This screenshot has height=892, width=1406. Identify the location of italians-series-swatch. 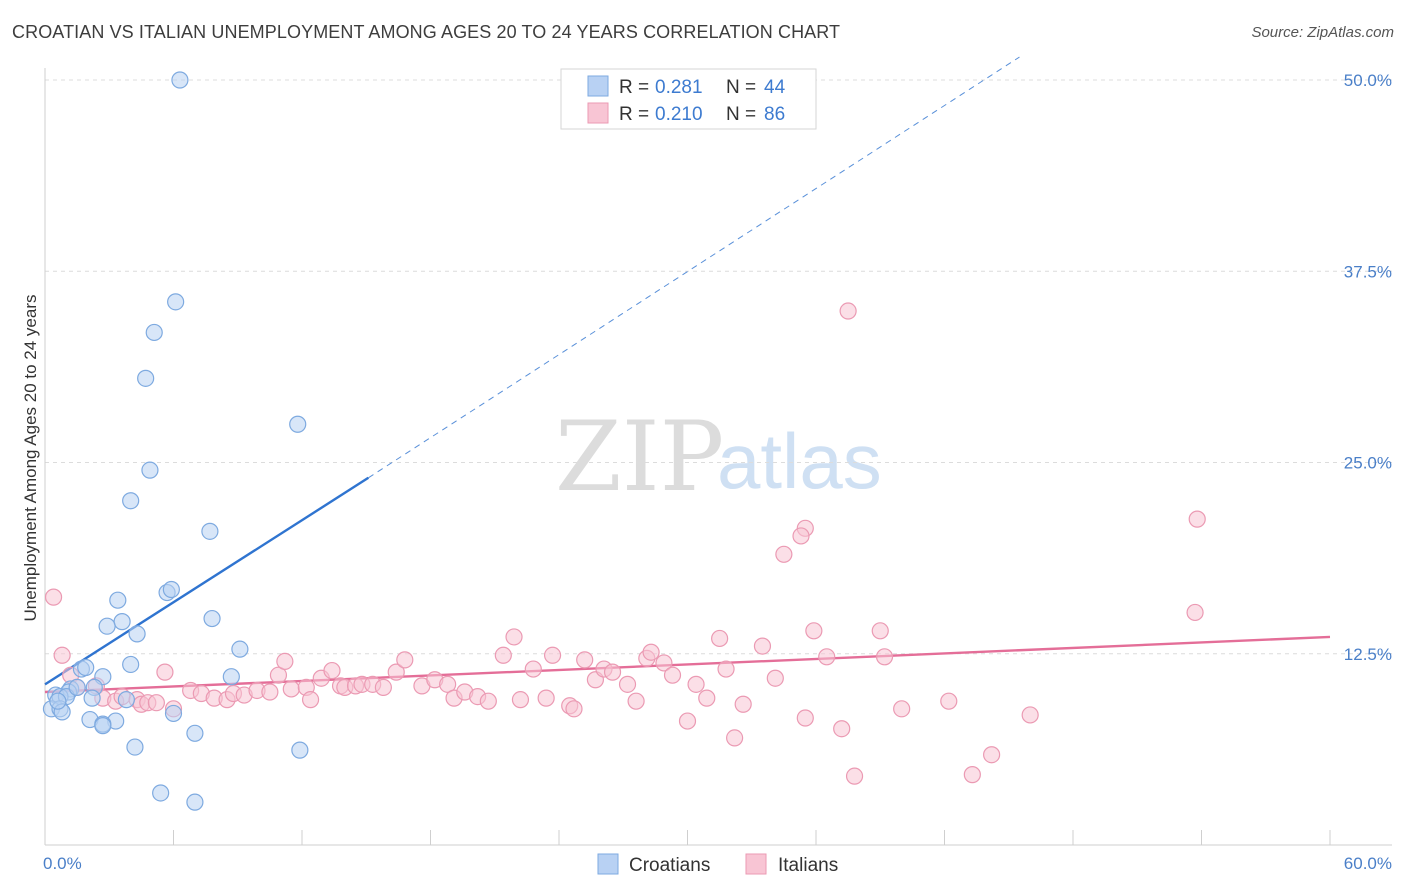
(756, 864).